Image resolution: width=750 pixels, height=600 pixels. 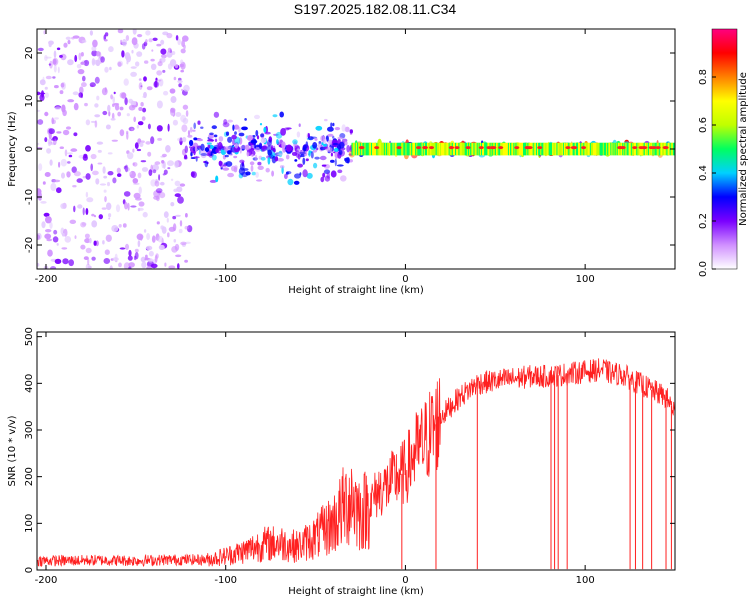 I want to click on heatmap-x-tick-label: 0, so click(x=405, y=279).